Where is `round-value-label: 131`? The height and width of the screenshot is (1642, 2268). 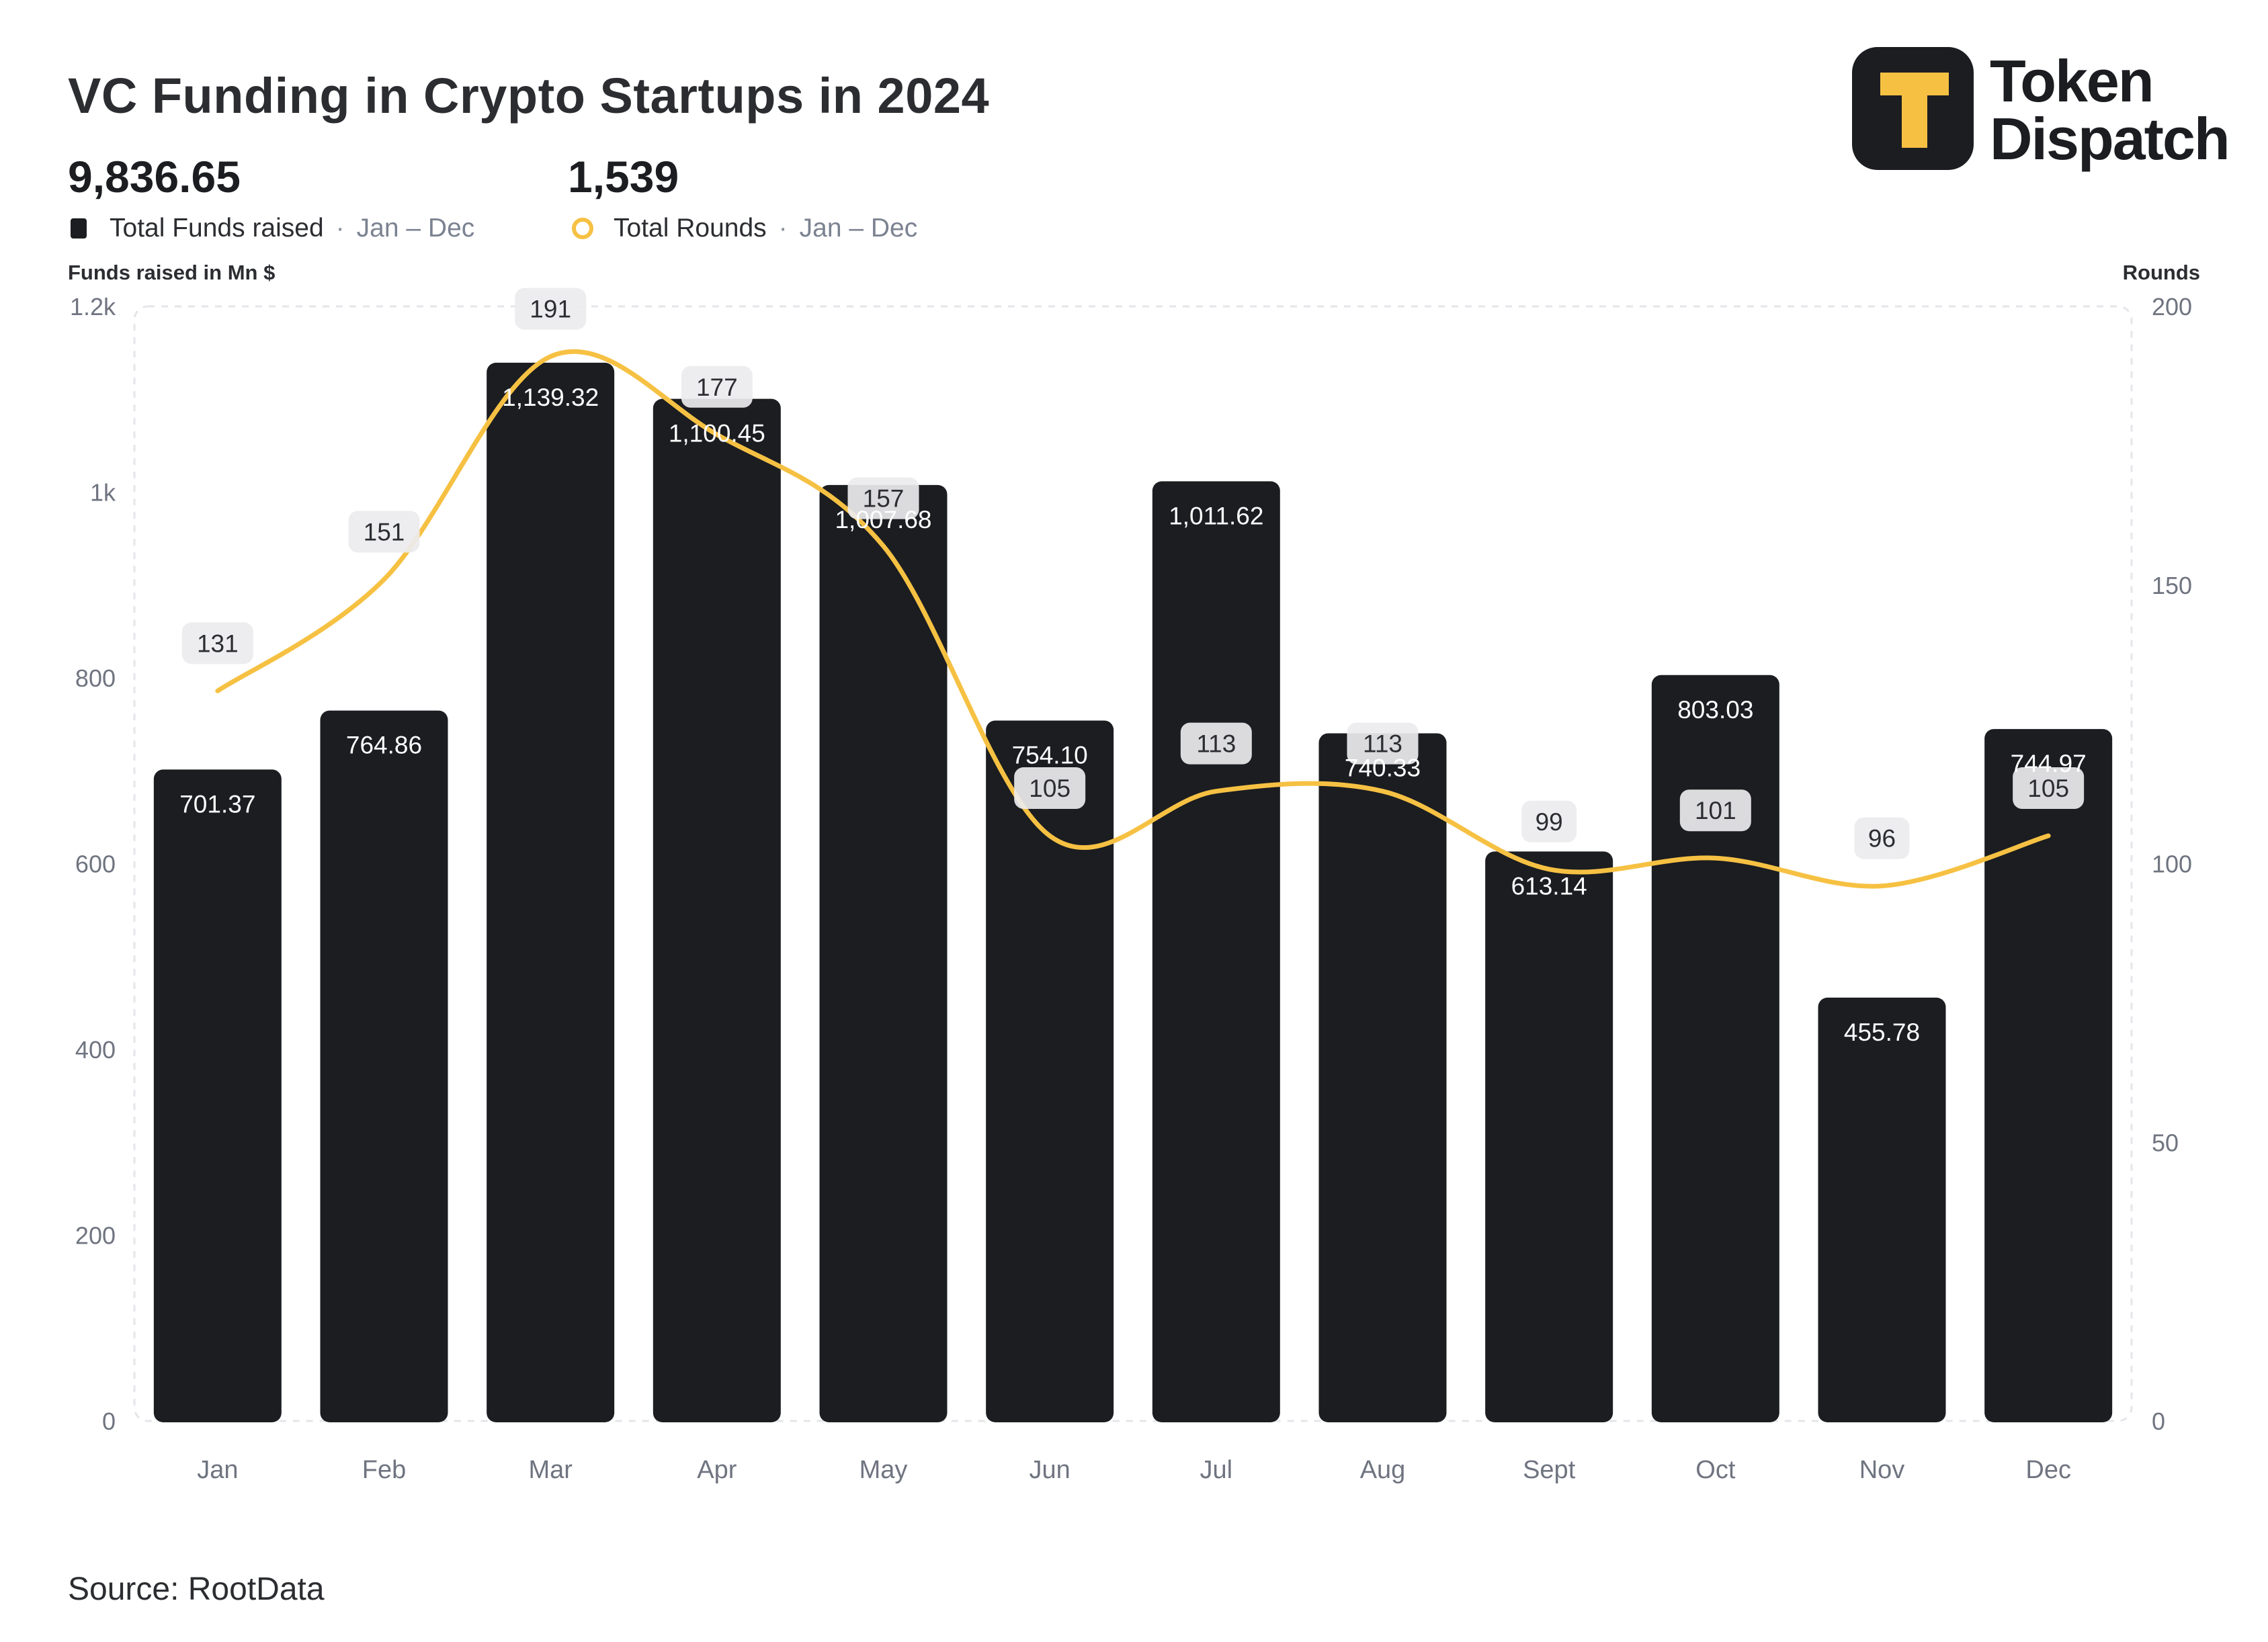 round-value-label: 131 is located at coordinates (218, 643).